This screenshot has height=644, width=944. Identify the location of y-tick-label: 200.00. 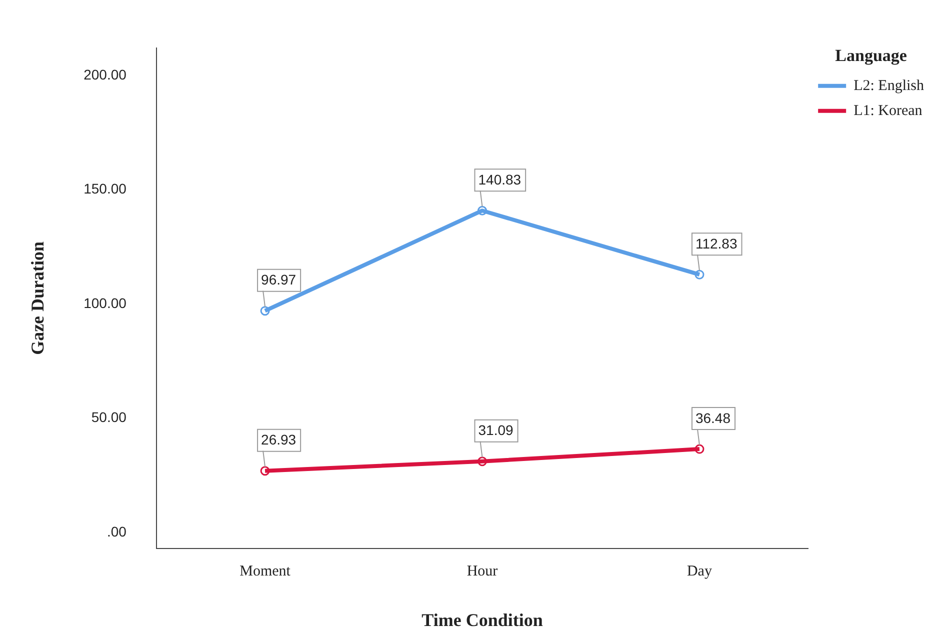
(105, 74).